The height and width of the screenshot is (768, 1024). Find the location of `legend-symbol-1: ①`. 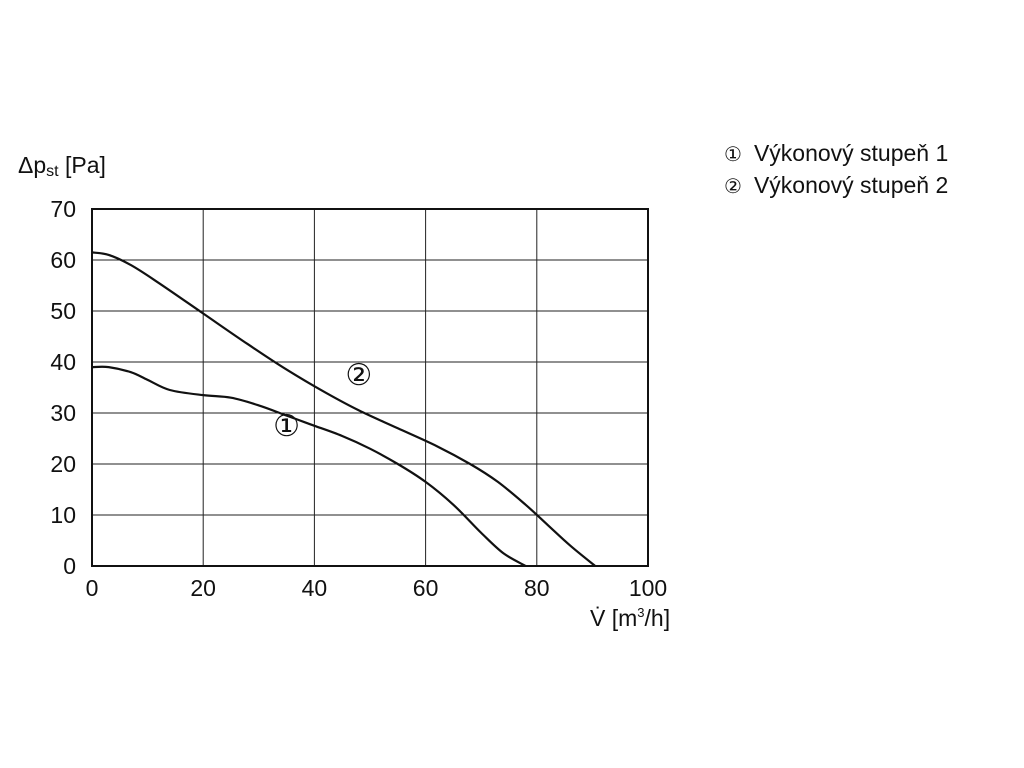

legend-symbol-1: ① is located at coordinates (733, 154).